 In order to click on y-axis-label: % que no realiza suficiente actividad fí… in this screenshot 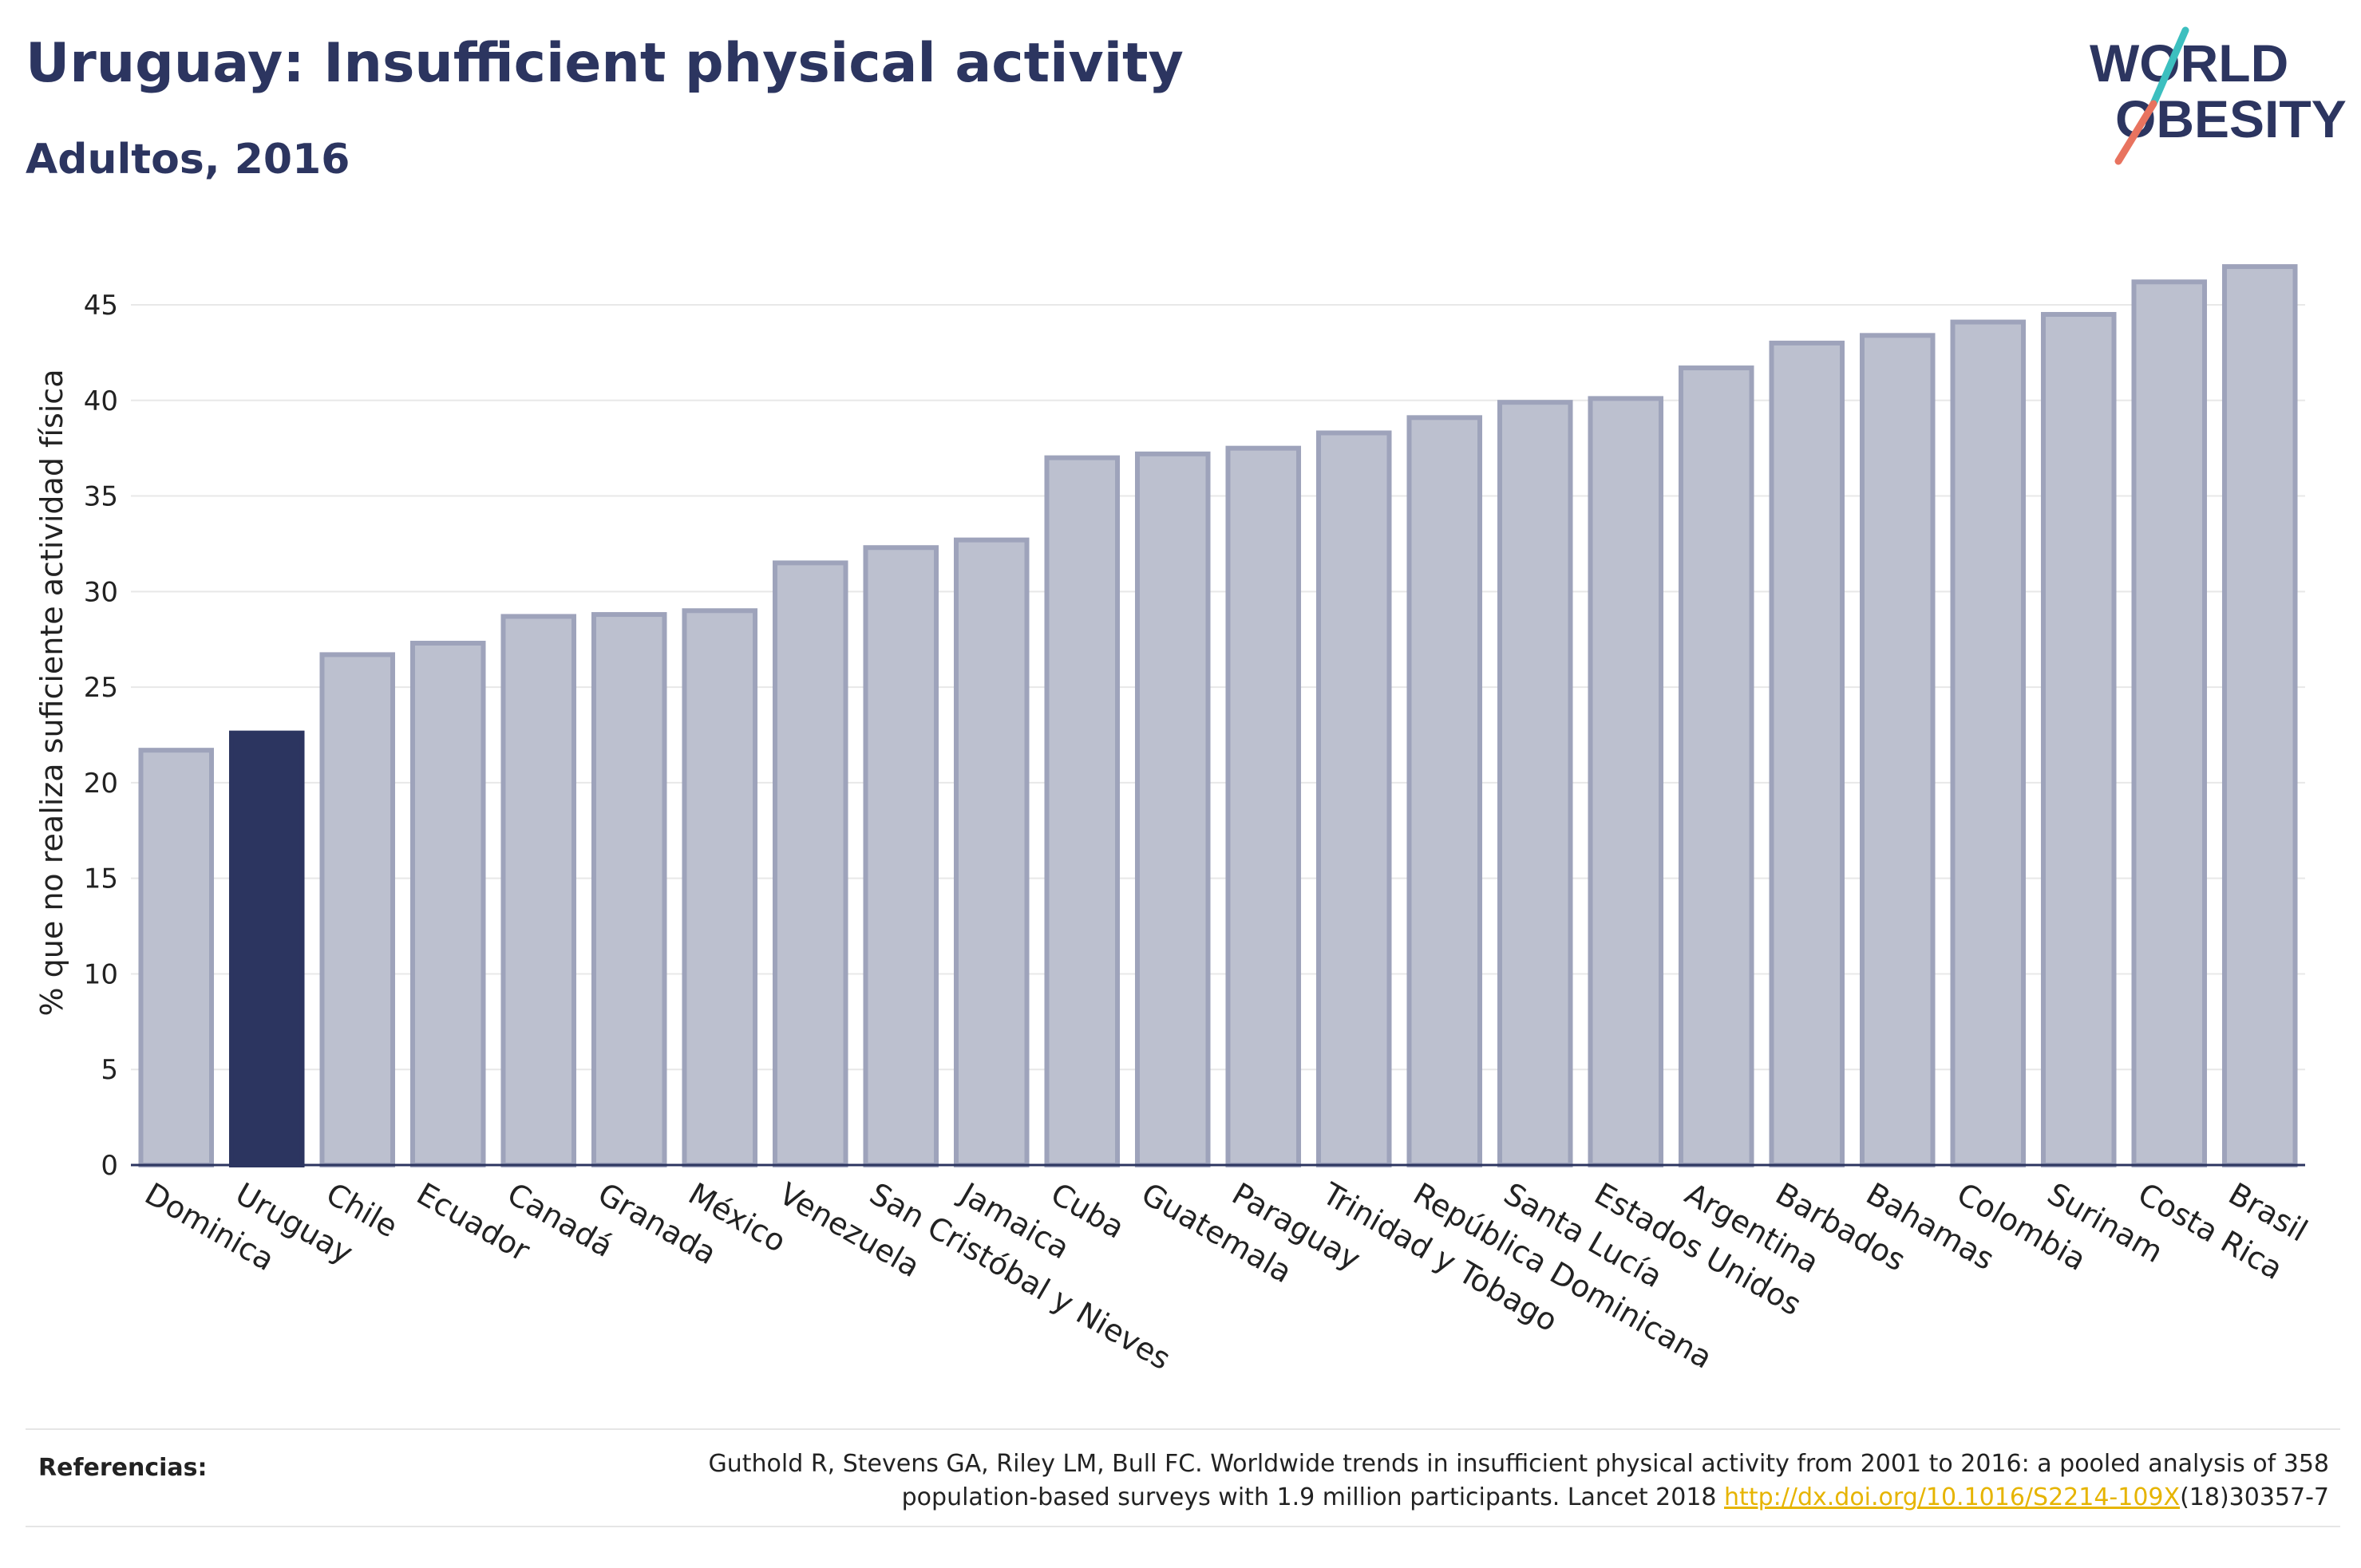, I will do `click(51, 693)`.